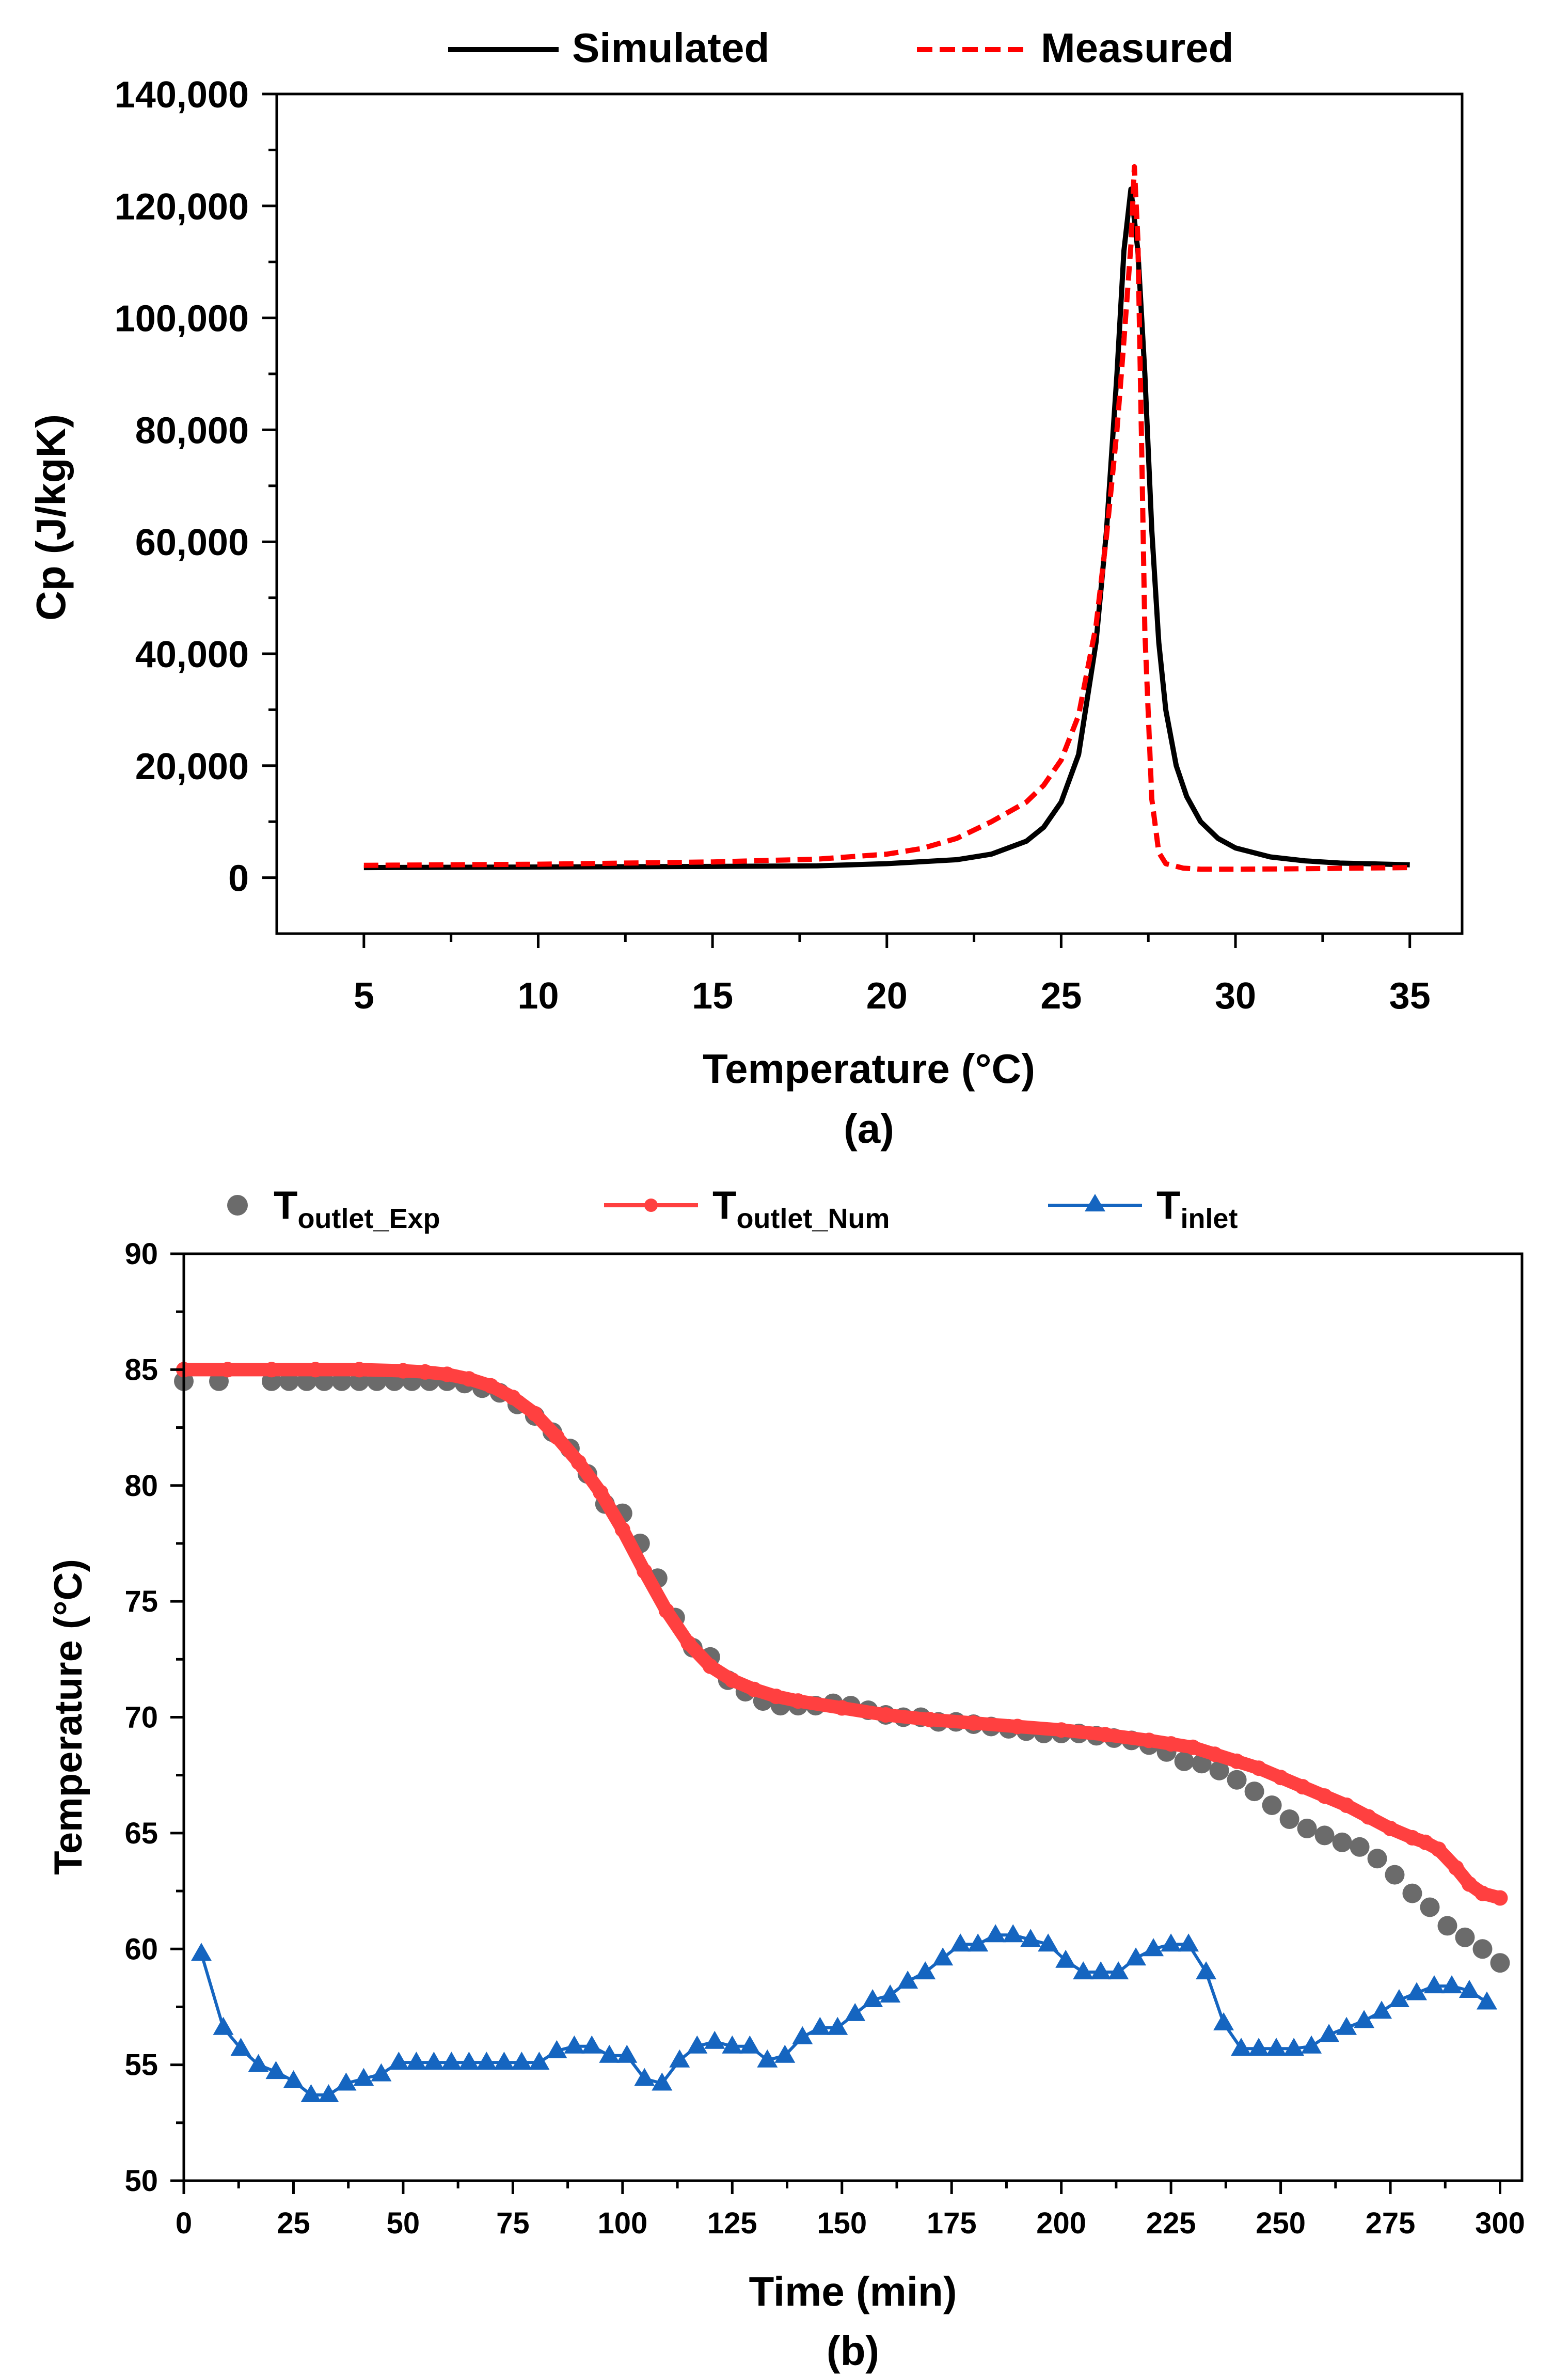 The width and height of the screenshot is (1554, 2380). Describe the element at coordinates (1168, 1205) in the screenshot. I see `legend-inlet-name: T` at that location.